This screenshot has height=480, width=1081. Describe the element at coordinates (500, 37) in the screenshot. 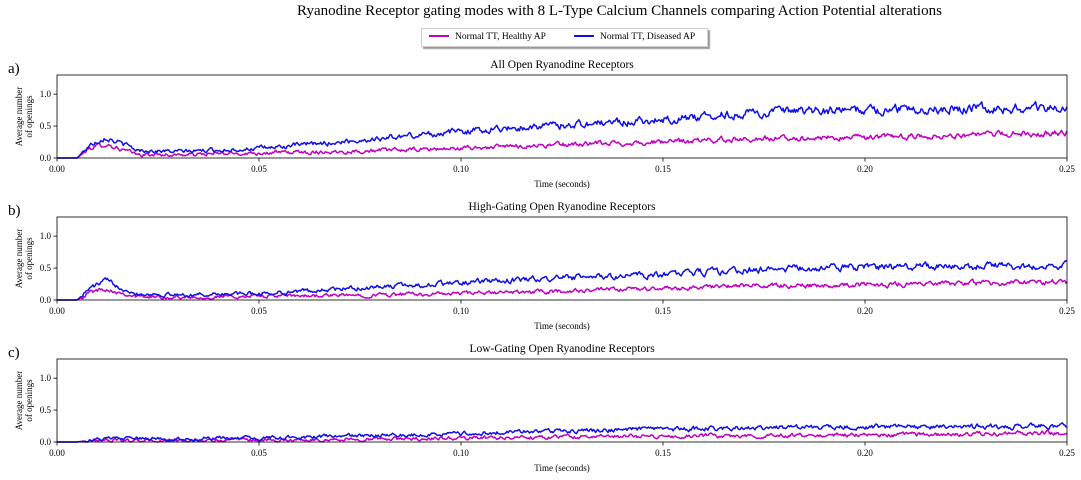

I see `legend-label-healthy: Normal TT, Healthy AP` at that location.